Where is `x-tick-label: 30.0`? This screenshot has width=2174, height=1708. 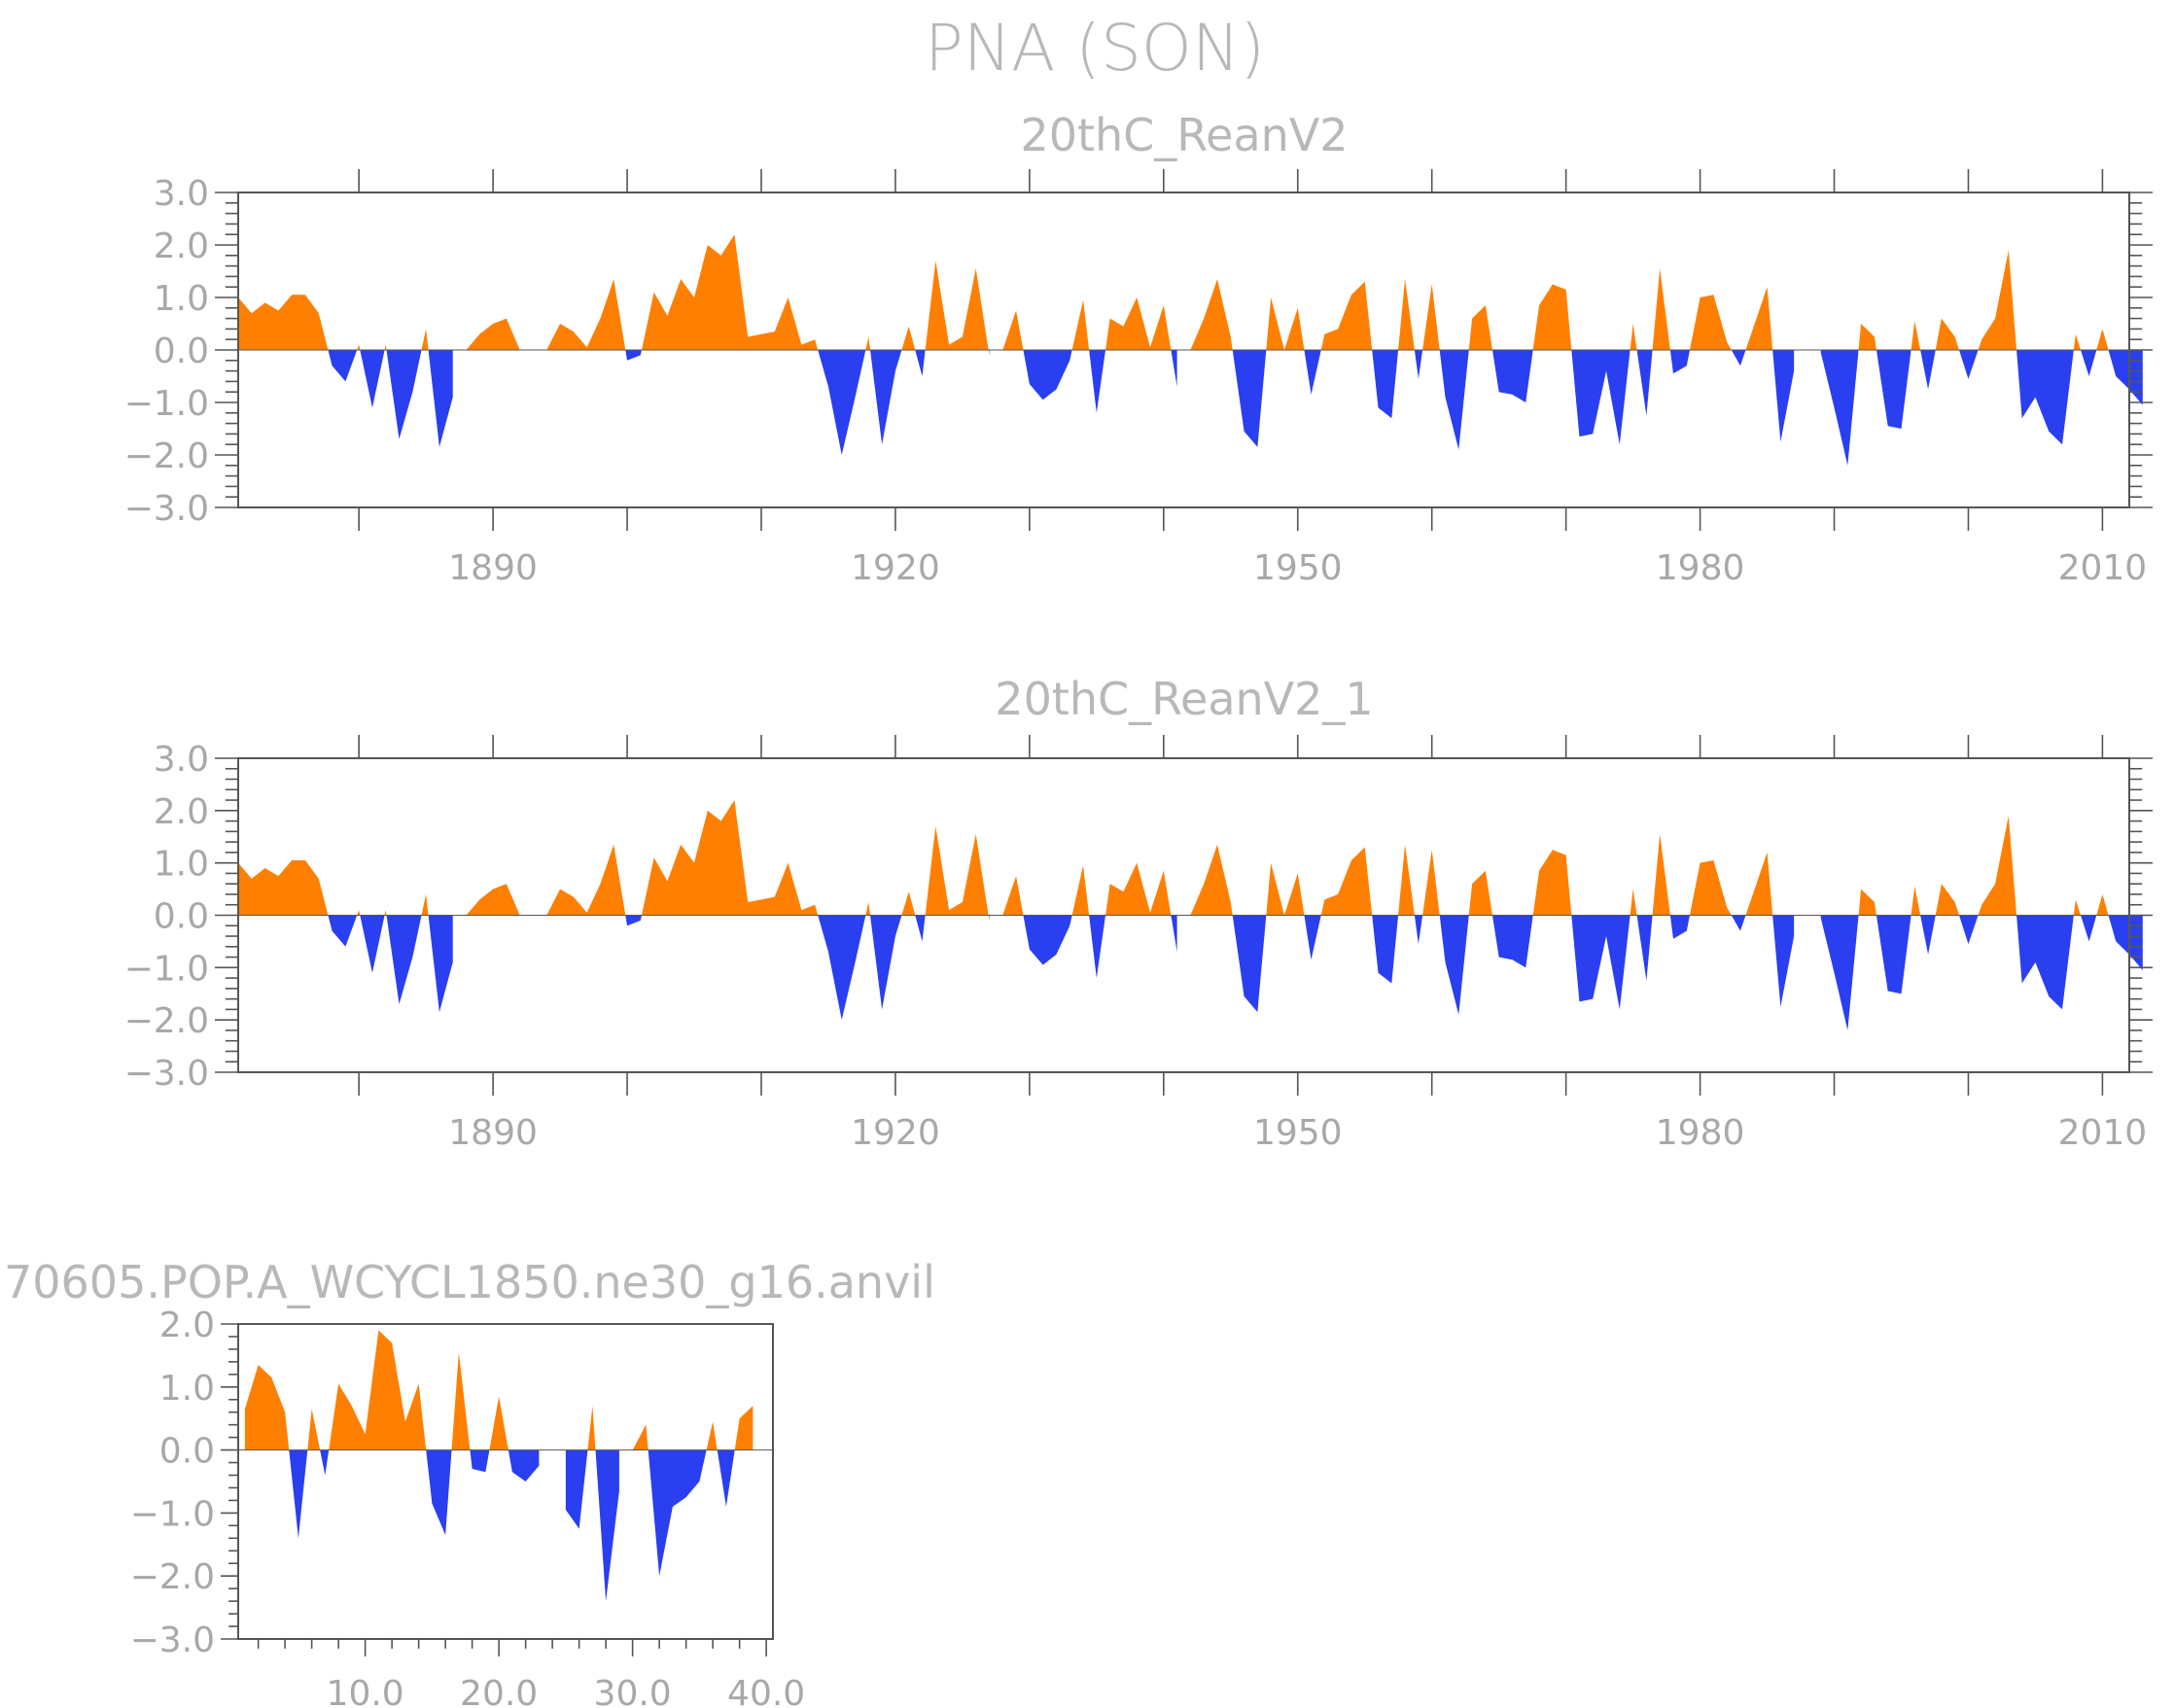
x-tick-label: 30.0 is located at coordinates (633, 1691).